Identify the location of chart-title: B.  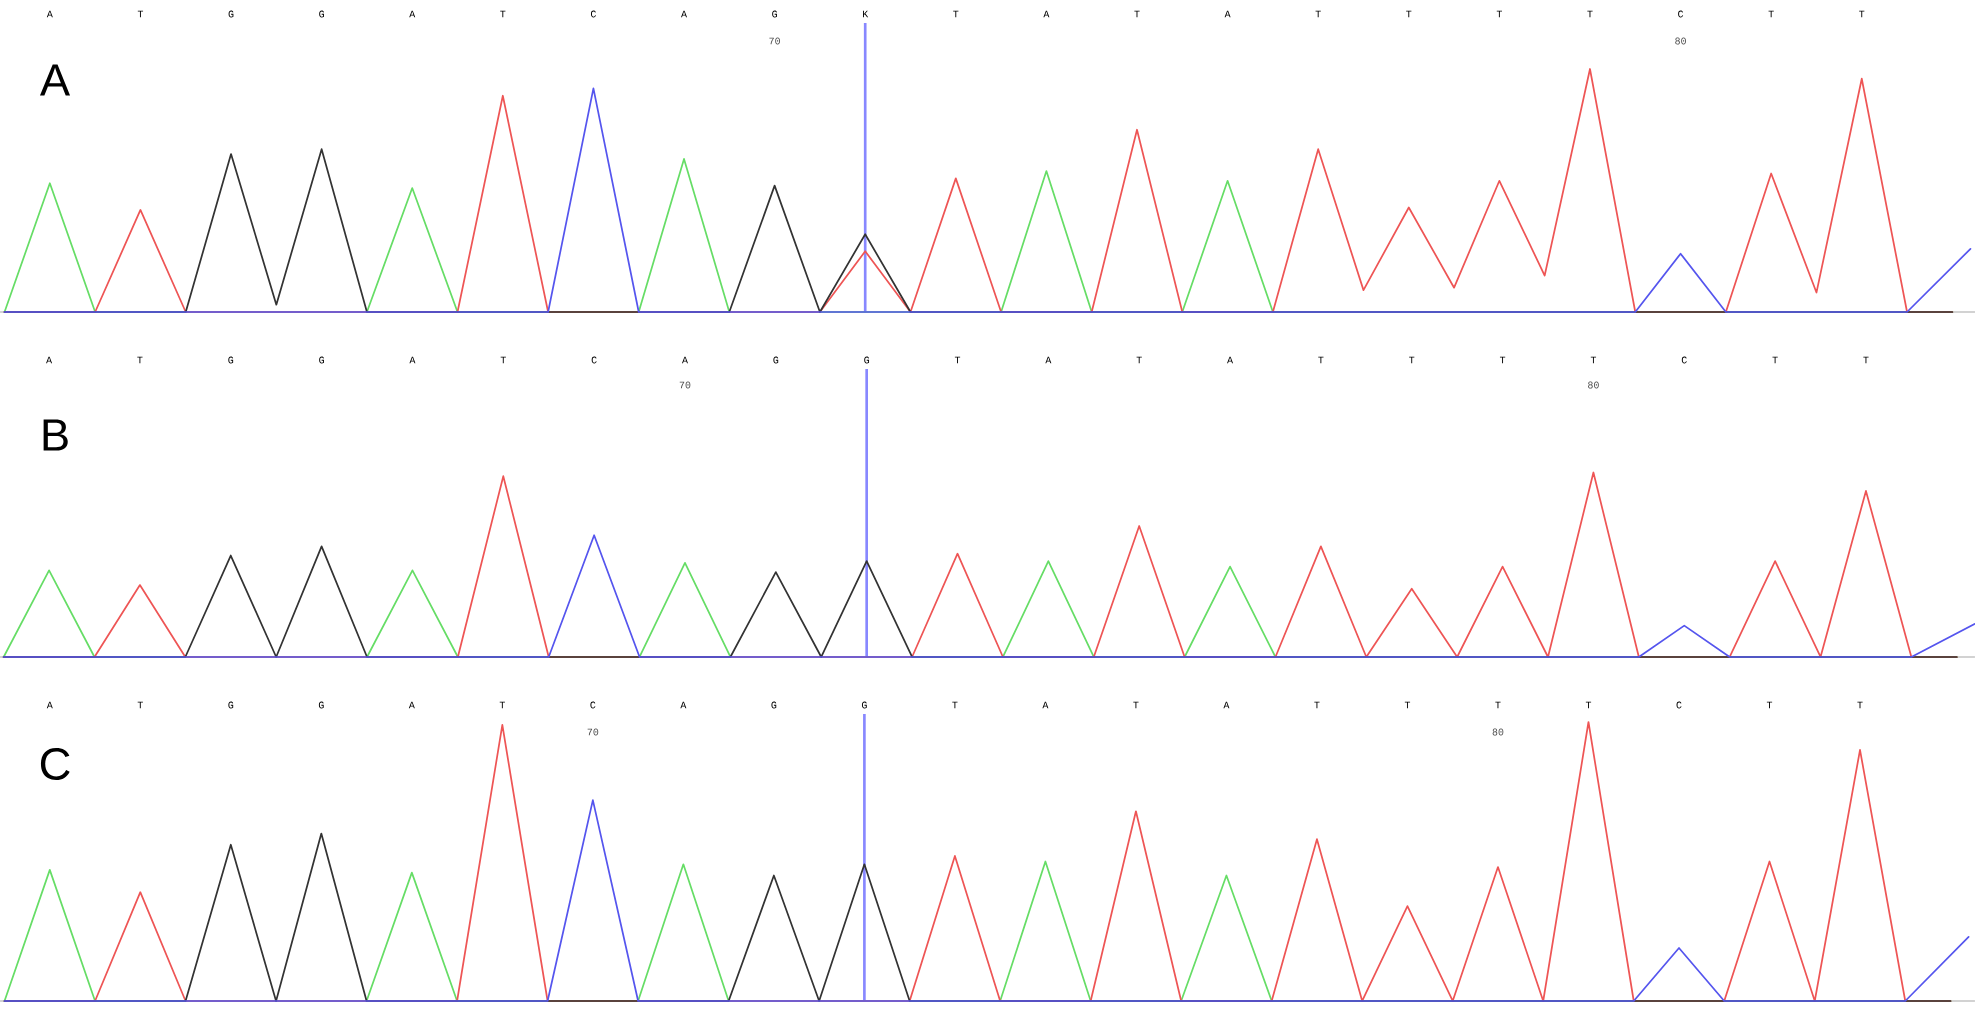
(55, 435).